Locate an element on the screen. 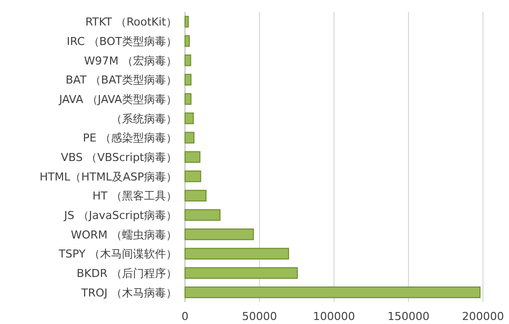 The width and height of the screenshot is (509, 324). y-tick-label: BAT （BAT类型病毒） is located at coordinates (121, 80).